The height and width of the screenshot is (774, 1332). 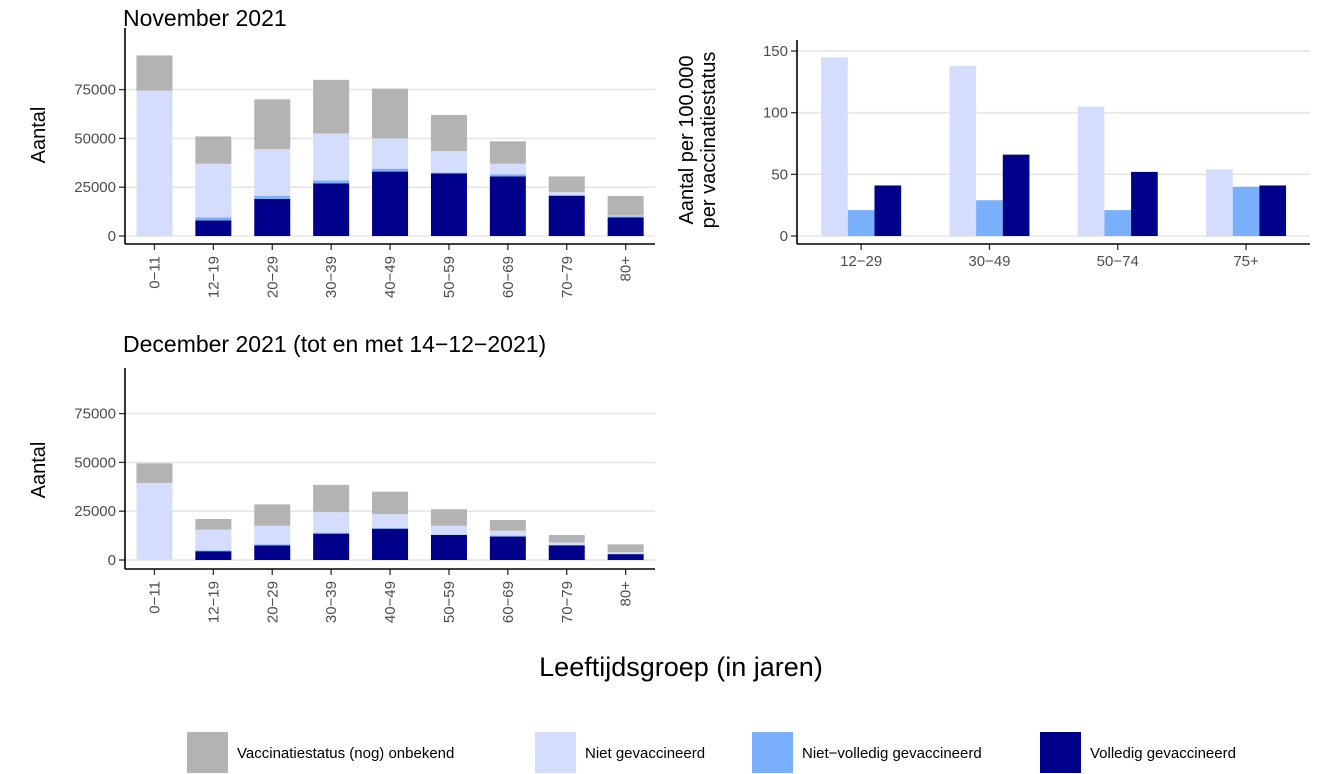 I want to click on legend-label: Vaccinatiestatus (nog) onbekend, so click(x=345, y=753).